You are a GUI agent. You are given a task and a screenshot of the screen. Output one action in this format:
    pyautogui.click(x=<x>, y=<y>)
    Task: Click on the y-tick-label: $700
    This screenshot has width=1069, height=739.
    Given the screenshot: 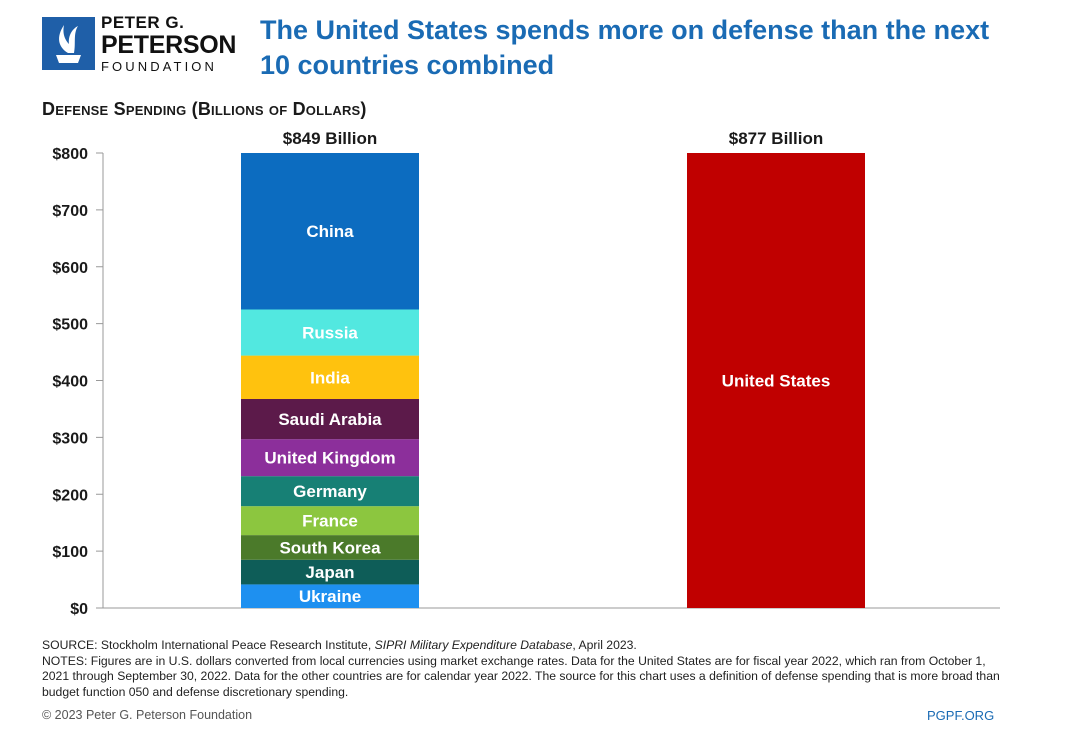 What is the action you would take?
    pyautogui.click(x=70, y=211)
    